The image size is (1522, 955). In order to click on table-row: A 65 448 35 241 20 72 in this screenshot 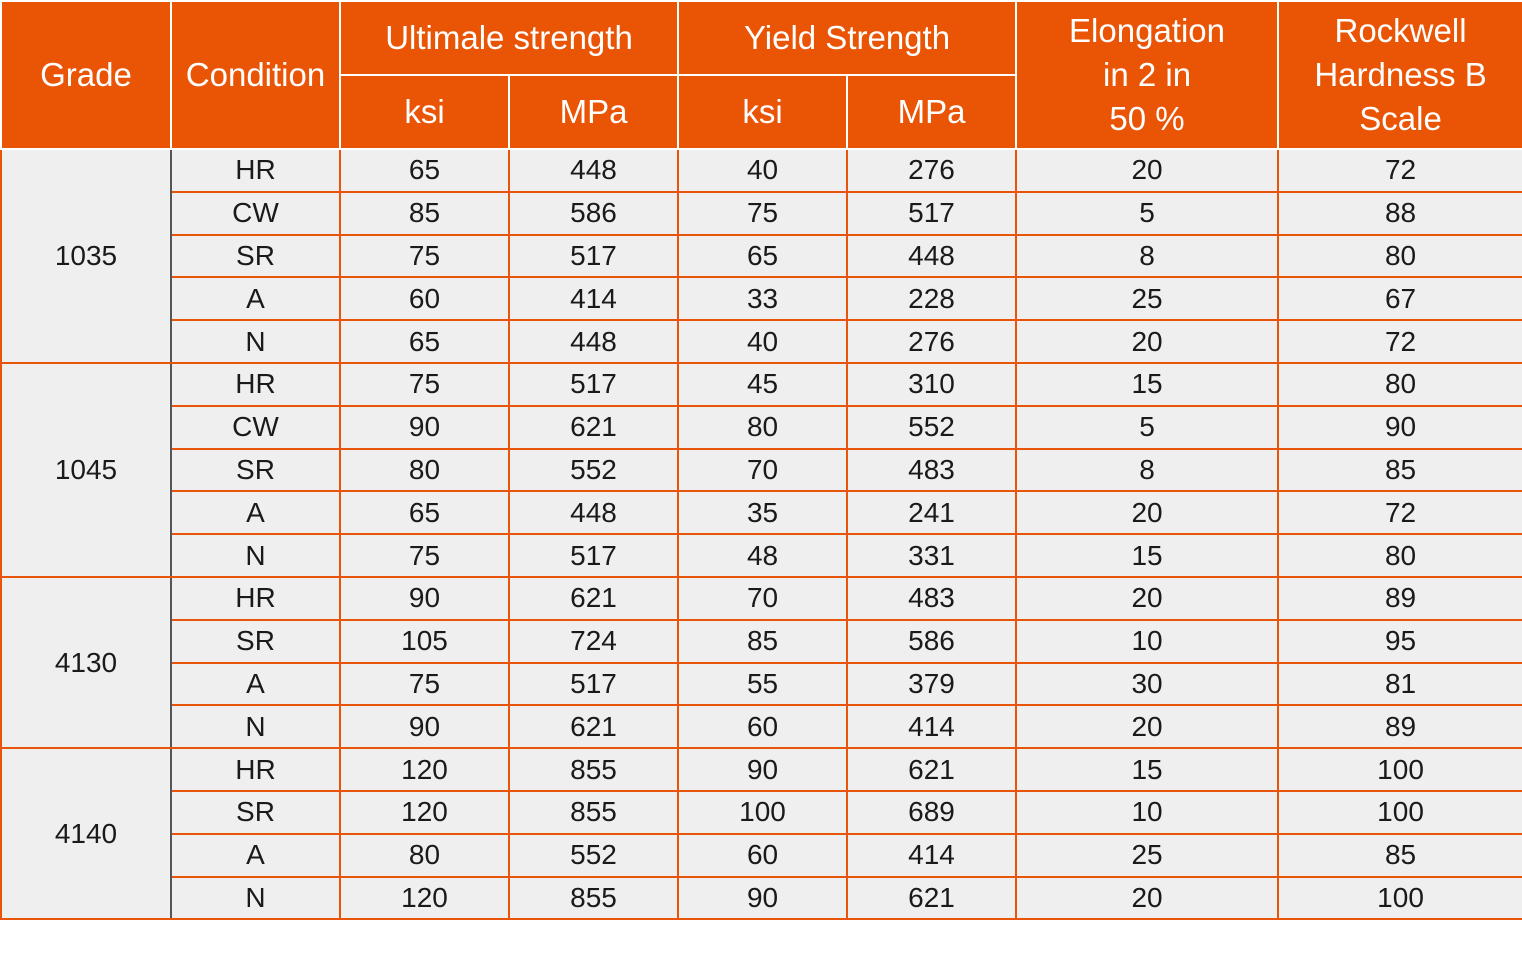, I will do `click(761, 513)`.